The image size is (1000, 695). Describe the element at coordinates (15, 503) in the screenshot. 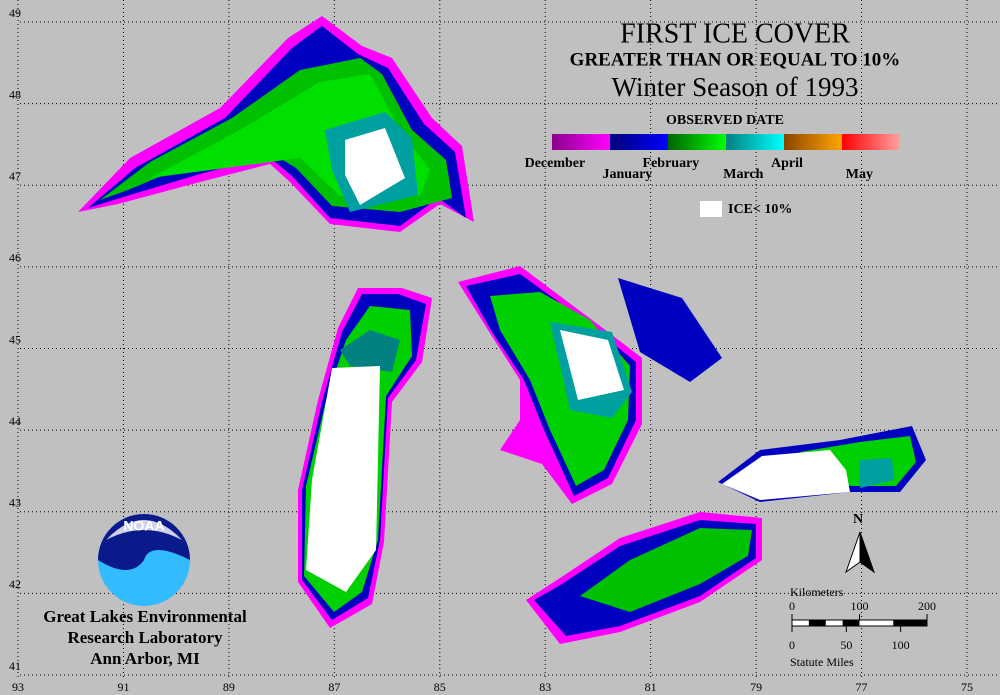

I see `latitude-label: 43` at that location.